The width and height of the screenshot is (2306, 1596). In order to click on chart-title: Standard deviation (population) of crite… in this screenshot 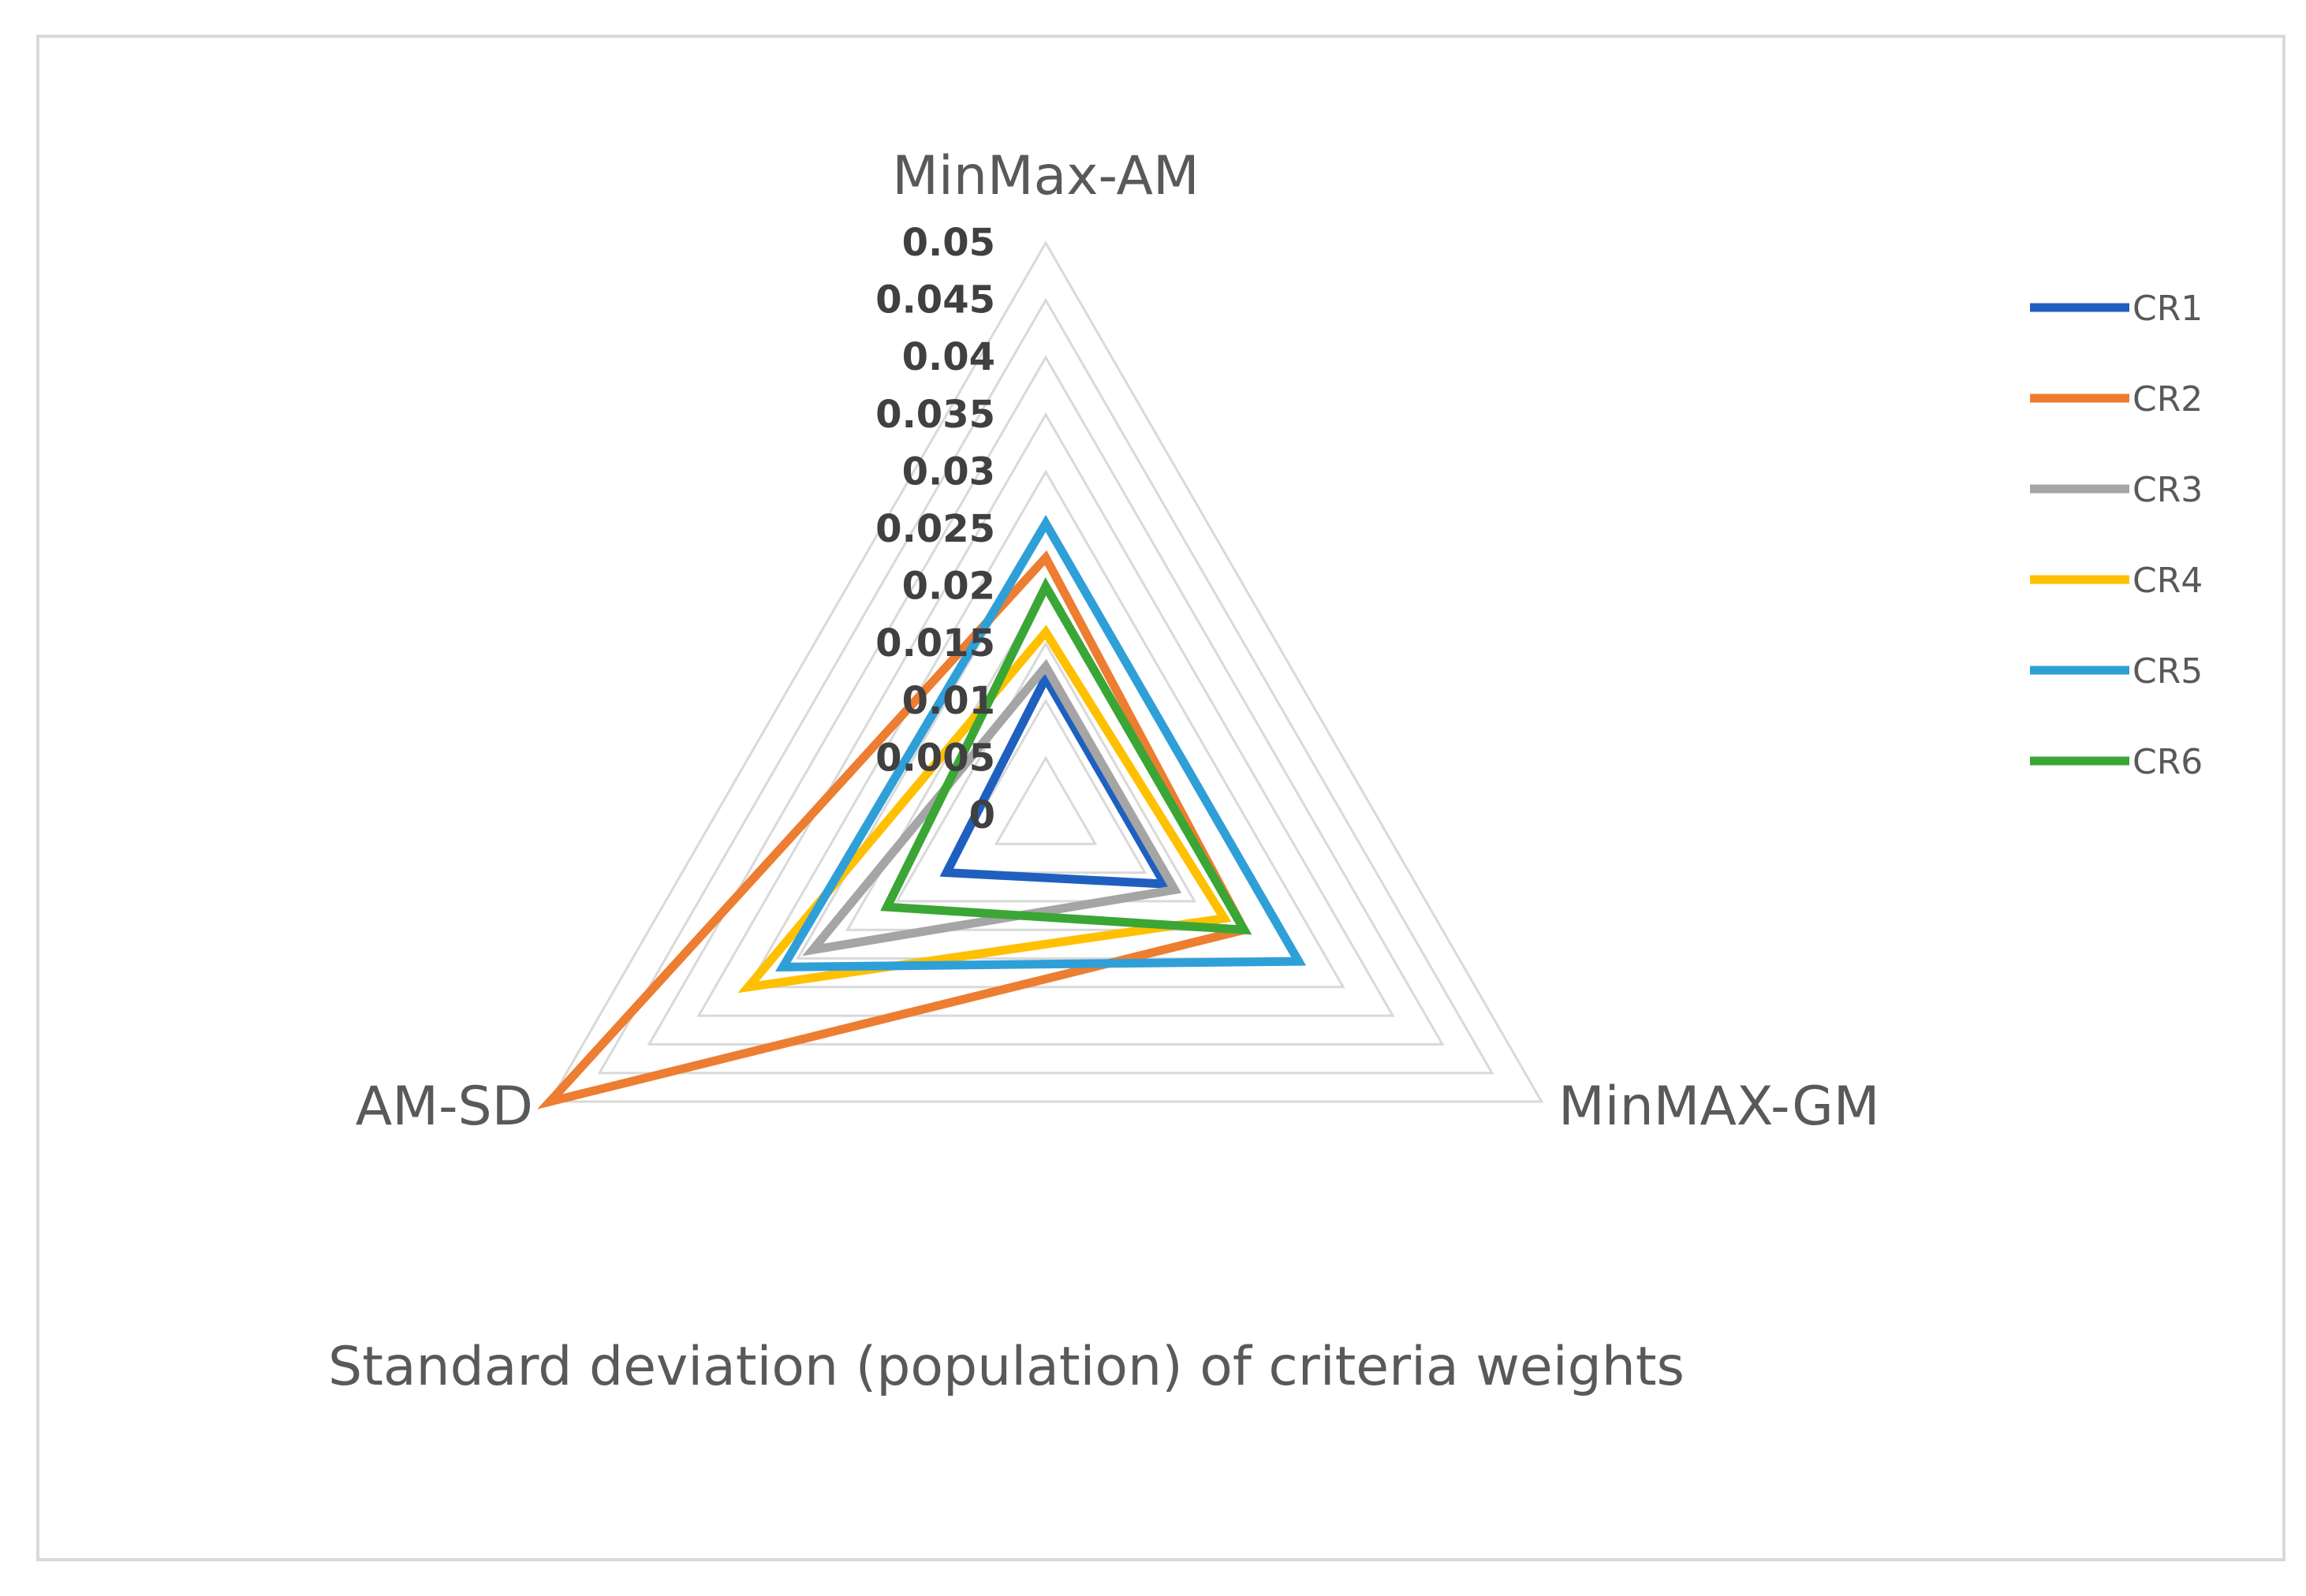, I will do `click(1006, 1367)`.